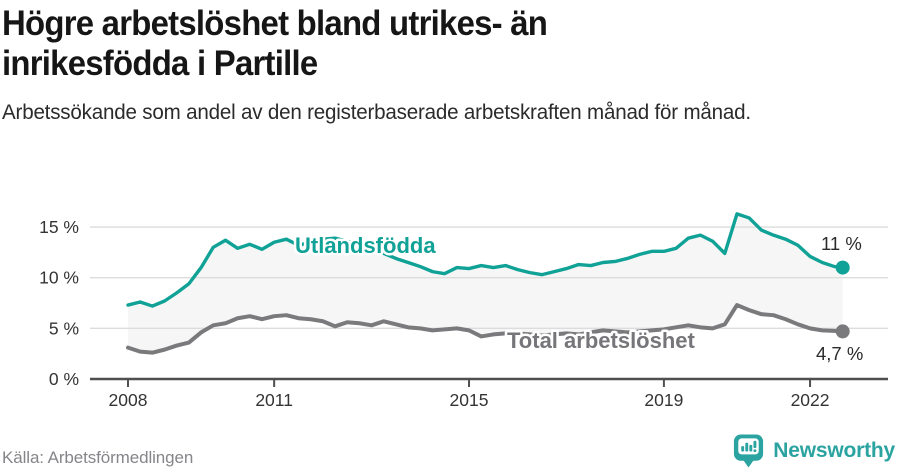 The width and height of the screenshot is (900, 474). Describe the element at coordinates (59, 227) in the screenshot. I see `y-tick-label-15: 15 %` at that location.